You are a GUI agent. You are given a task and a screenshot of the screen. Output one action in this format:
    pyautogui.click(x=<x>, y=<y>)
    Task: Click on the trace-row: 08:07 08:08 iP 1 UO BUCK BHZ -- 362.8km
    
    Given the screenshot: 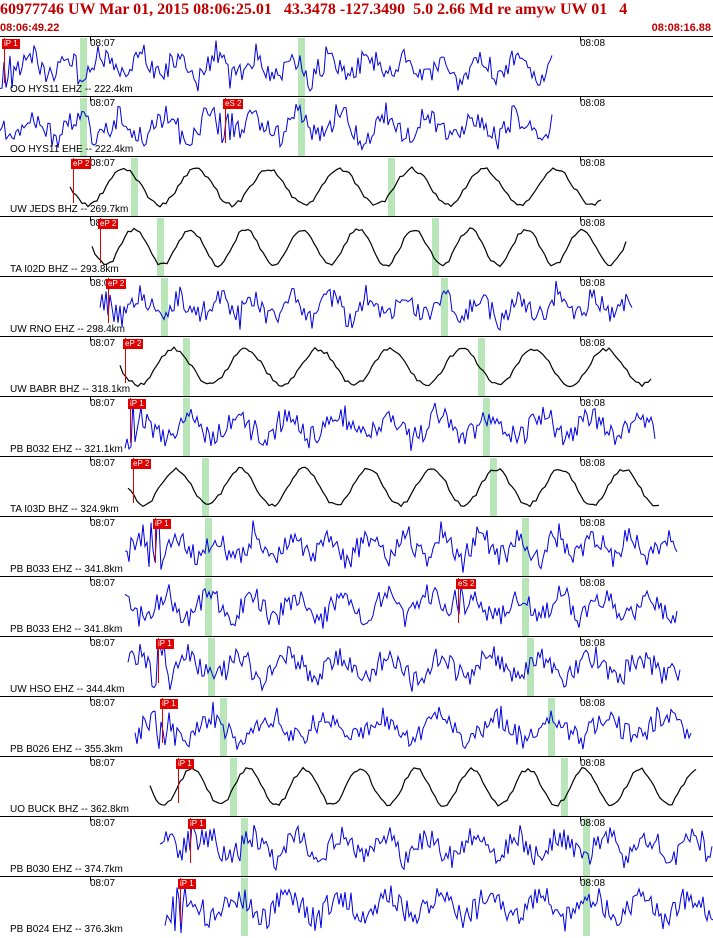 What is the action you would take?
    pyautogui.click(x=356, y=786)
    